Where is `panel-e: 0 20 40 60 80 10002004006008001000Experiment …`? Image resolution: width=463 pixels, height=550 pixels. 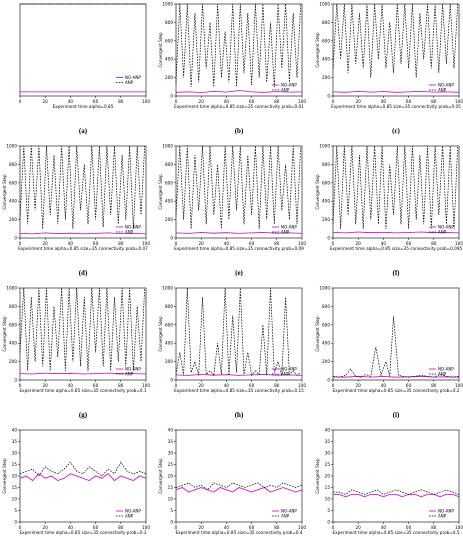
panel-e: 0 20 40 60 80 10002004006008001000Experiment … is located at coordinates (232, 211).